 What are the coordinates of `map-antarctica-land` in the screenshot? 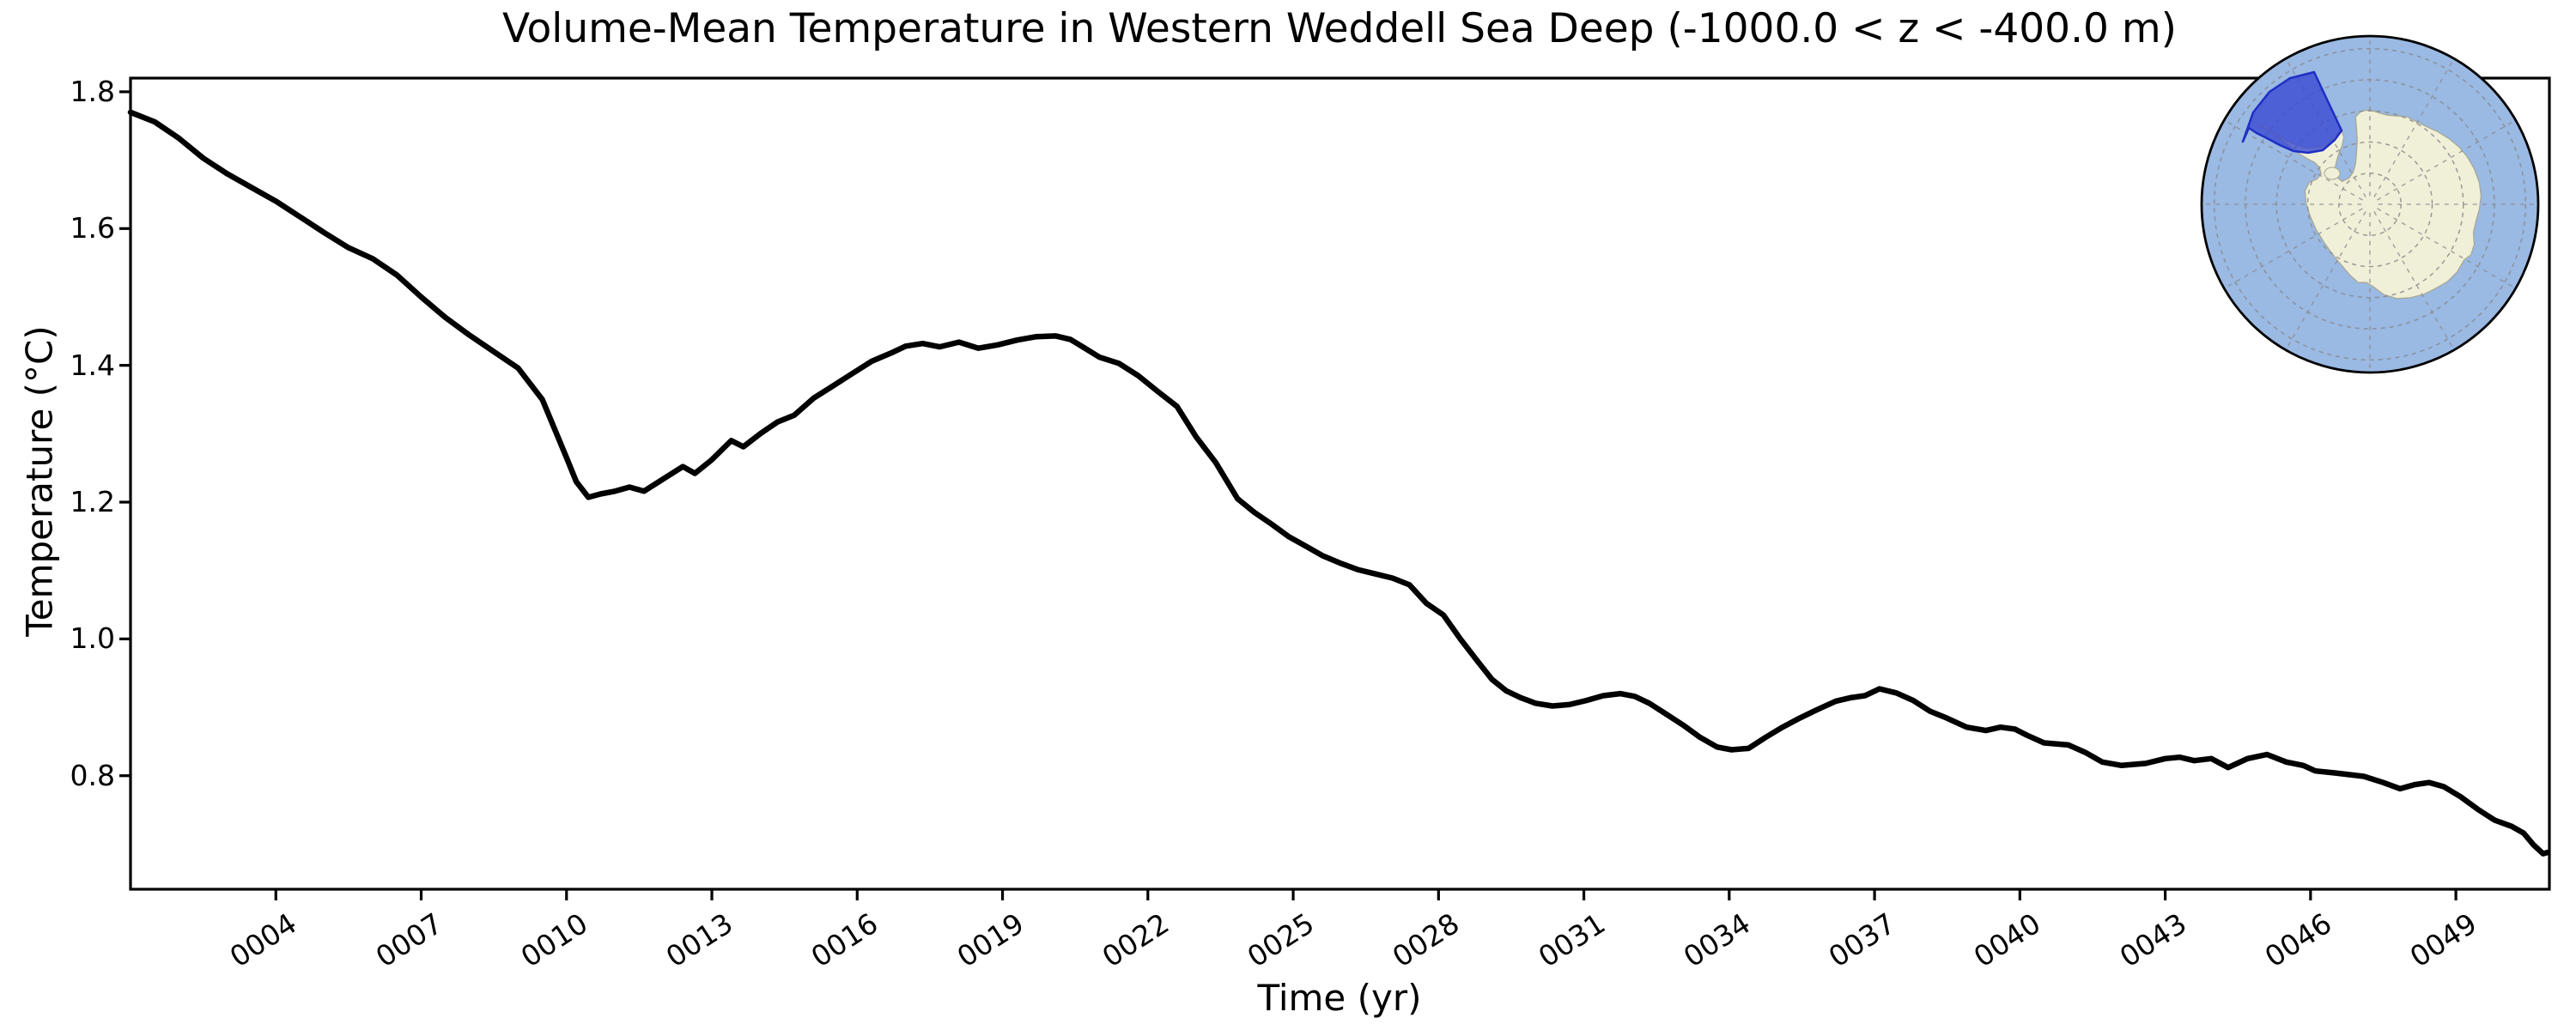 It's located at (2370, 204).